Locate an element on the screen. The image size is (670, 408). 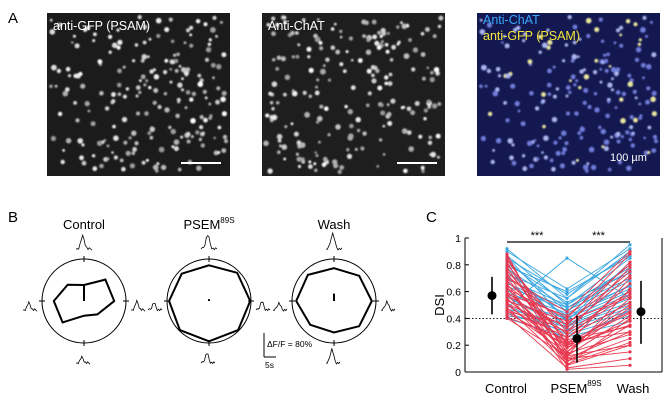
polar-plot-wash: Wash is located at coordinates (334, 291).